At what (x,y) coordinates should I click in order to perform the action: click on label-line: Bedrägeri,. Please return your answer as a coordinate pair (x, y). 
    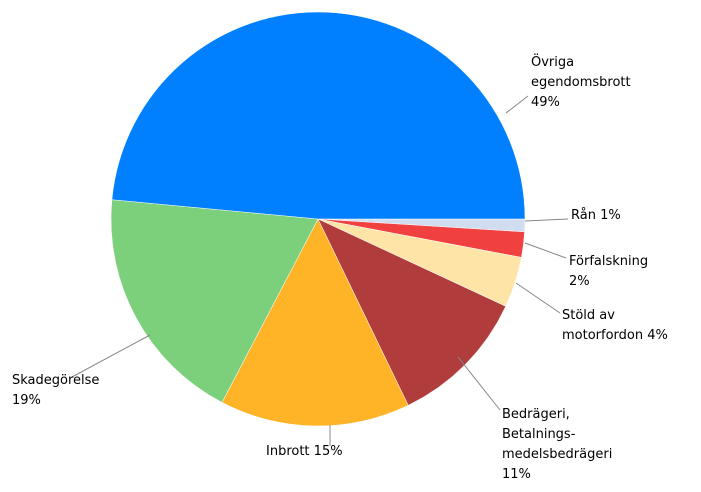
    Looking at the image, I should click on (536, 414).